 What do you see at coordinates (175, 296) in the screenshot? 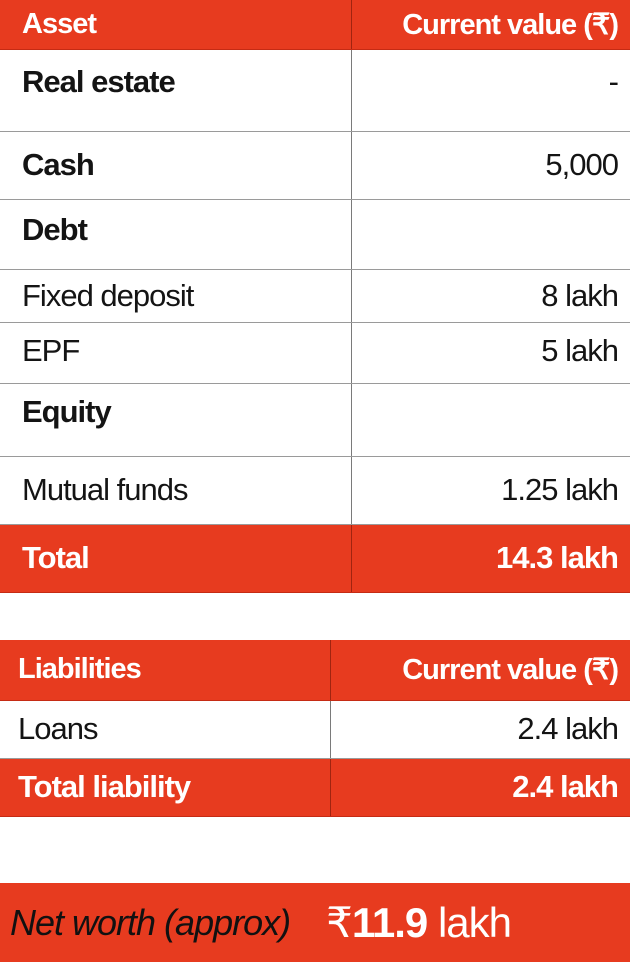
I see `asset-label: Fixed deposit` at bounding box center [175, 296].